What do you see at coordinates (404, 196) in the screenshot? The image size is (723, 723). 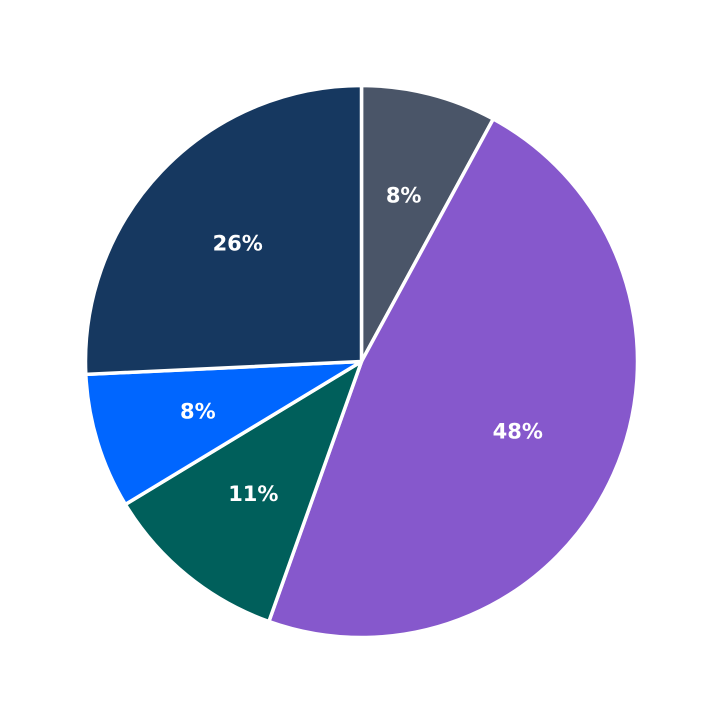 I see `pie-slice-label-1: 8%` at bounding box center [404, 196].